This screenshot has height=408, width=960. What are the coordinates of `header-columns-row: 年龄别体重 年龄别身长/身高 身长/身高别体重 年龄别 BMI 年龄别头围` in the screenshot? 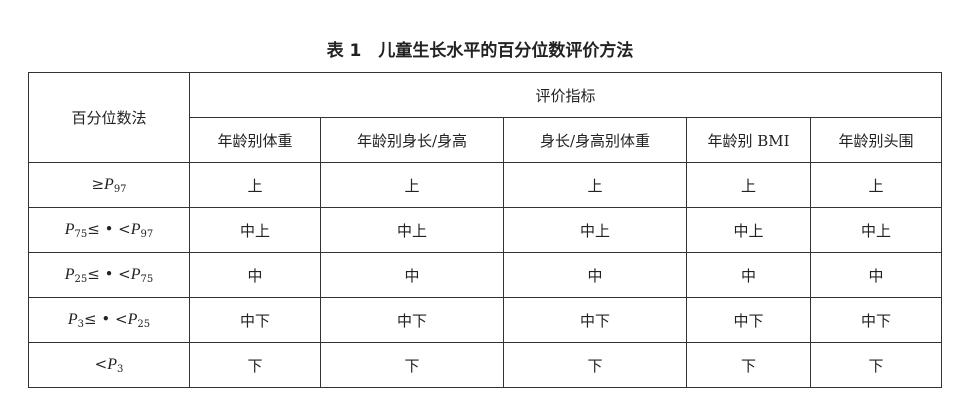 It's located at (485, 140).